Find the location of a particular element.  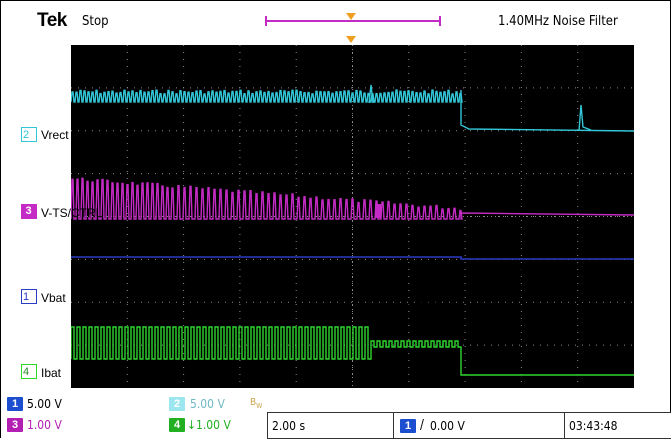

arrow-vbat is located at coordinates (507, 274).